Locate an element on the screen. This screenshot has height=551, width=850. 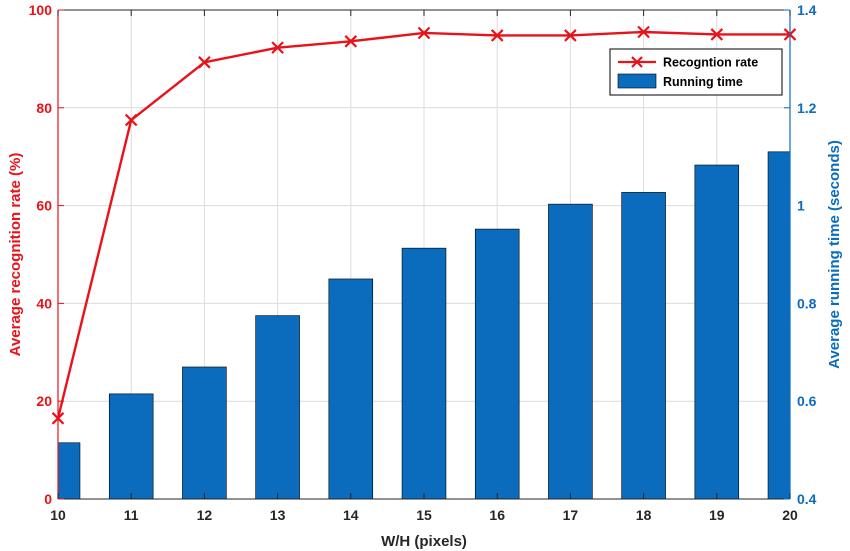
y-left-tick-label: 80 is located at coordinates (44, 108).